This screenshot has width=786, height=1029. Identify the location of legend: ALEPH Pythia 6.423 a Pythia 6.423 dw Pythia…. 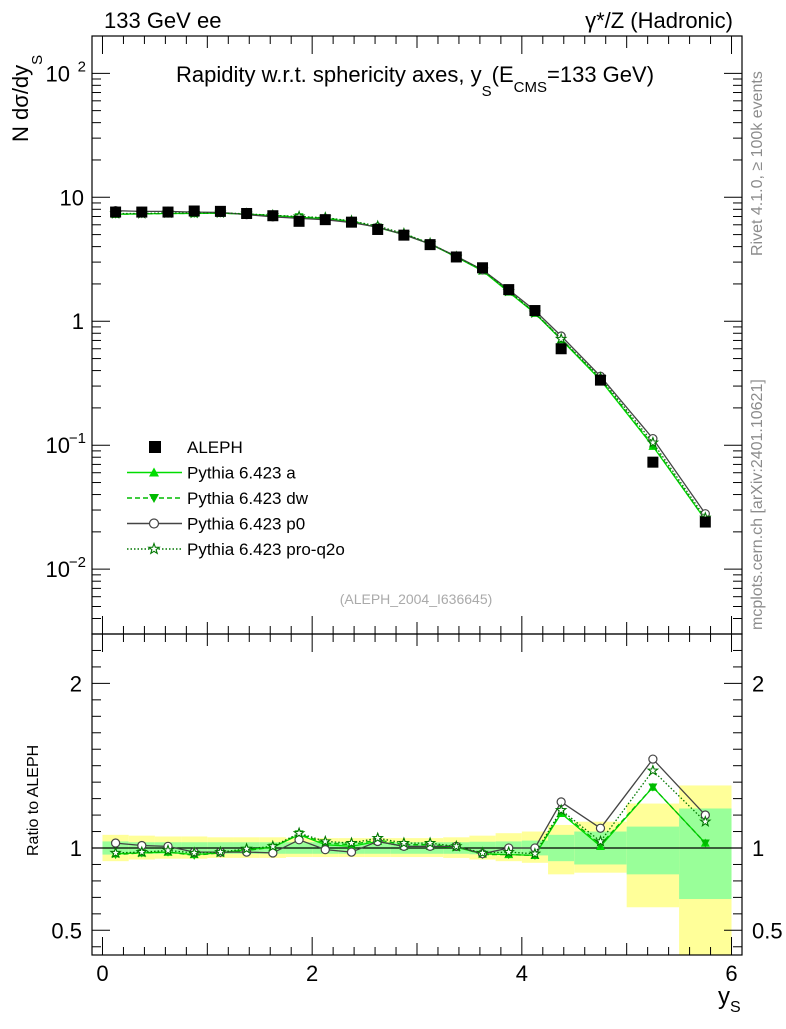
(236, 498).